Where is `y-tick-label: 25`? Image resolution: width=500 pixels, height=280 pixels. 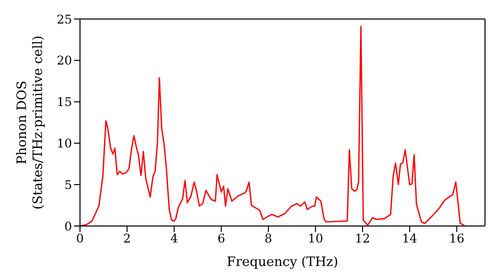 y-tick-label: 25 is located at coordinates (64, 19).